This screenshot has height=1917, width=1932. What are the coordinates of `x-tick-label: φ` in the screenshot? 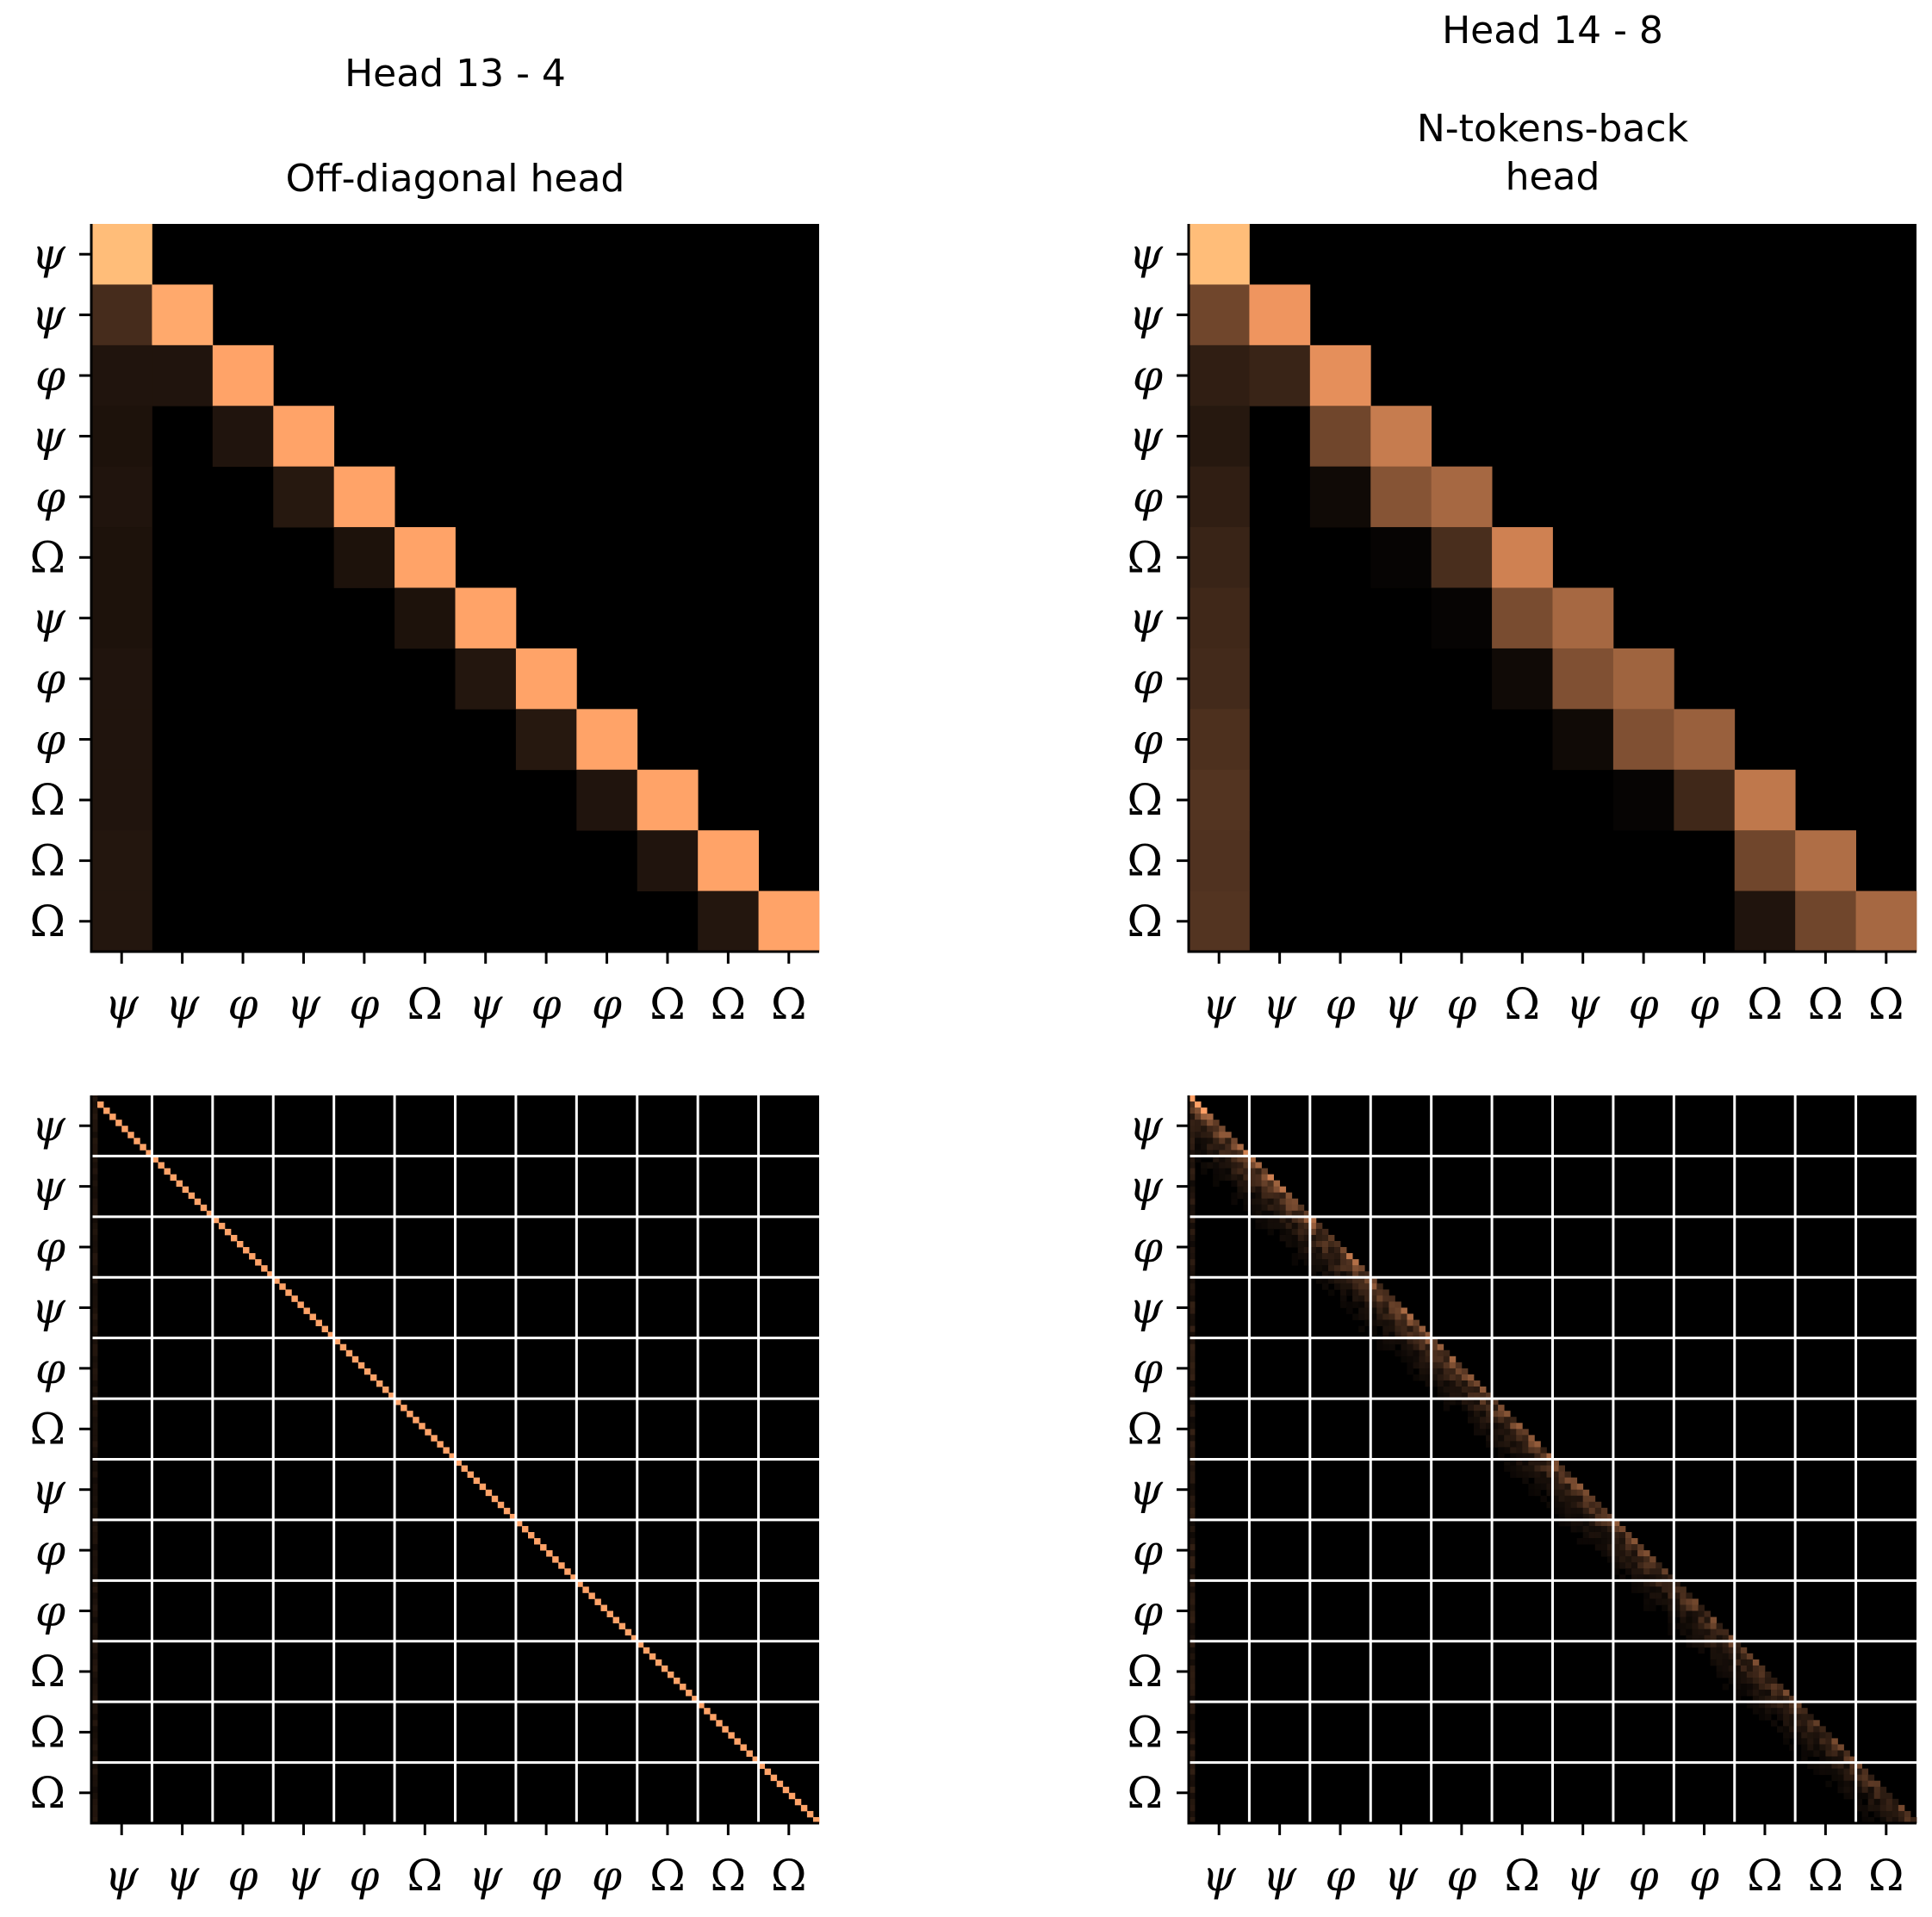 It's located at (546, 1876).